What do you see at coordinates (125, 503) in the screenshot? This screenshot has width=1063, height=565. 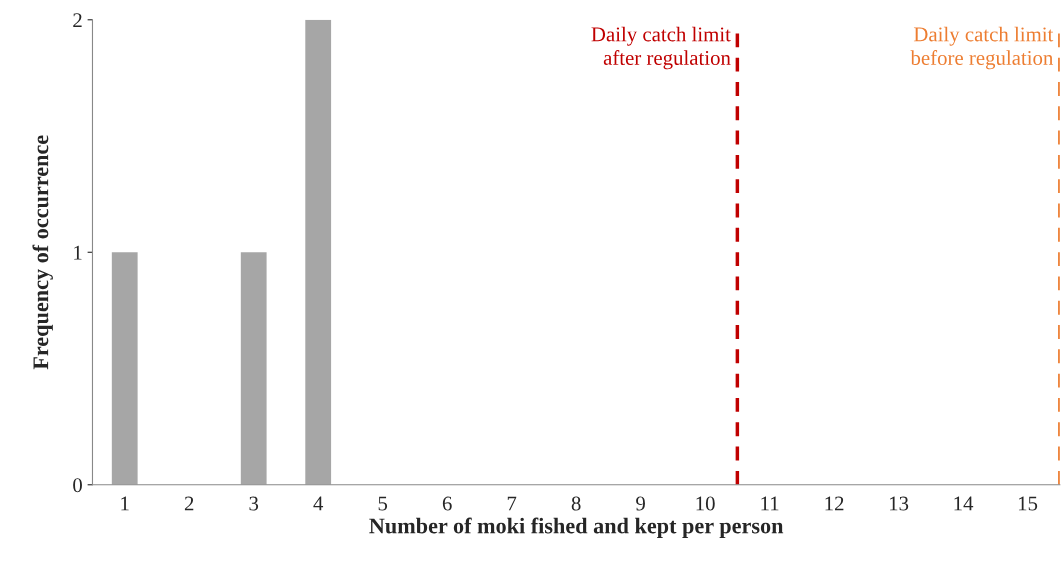 I see `x-tick-label: 1` at bounding box center [125, 503].